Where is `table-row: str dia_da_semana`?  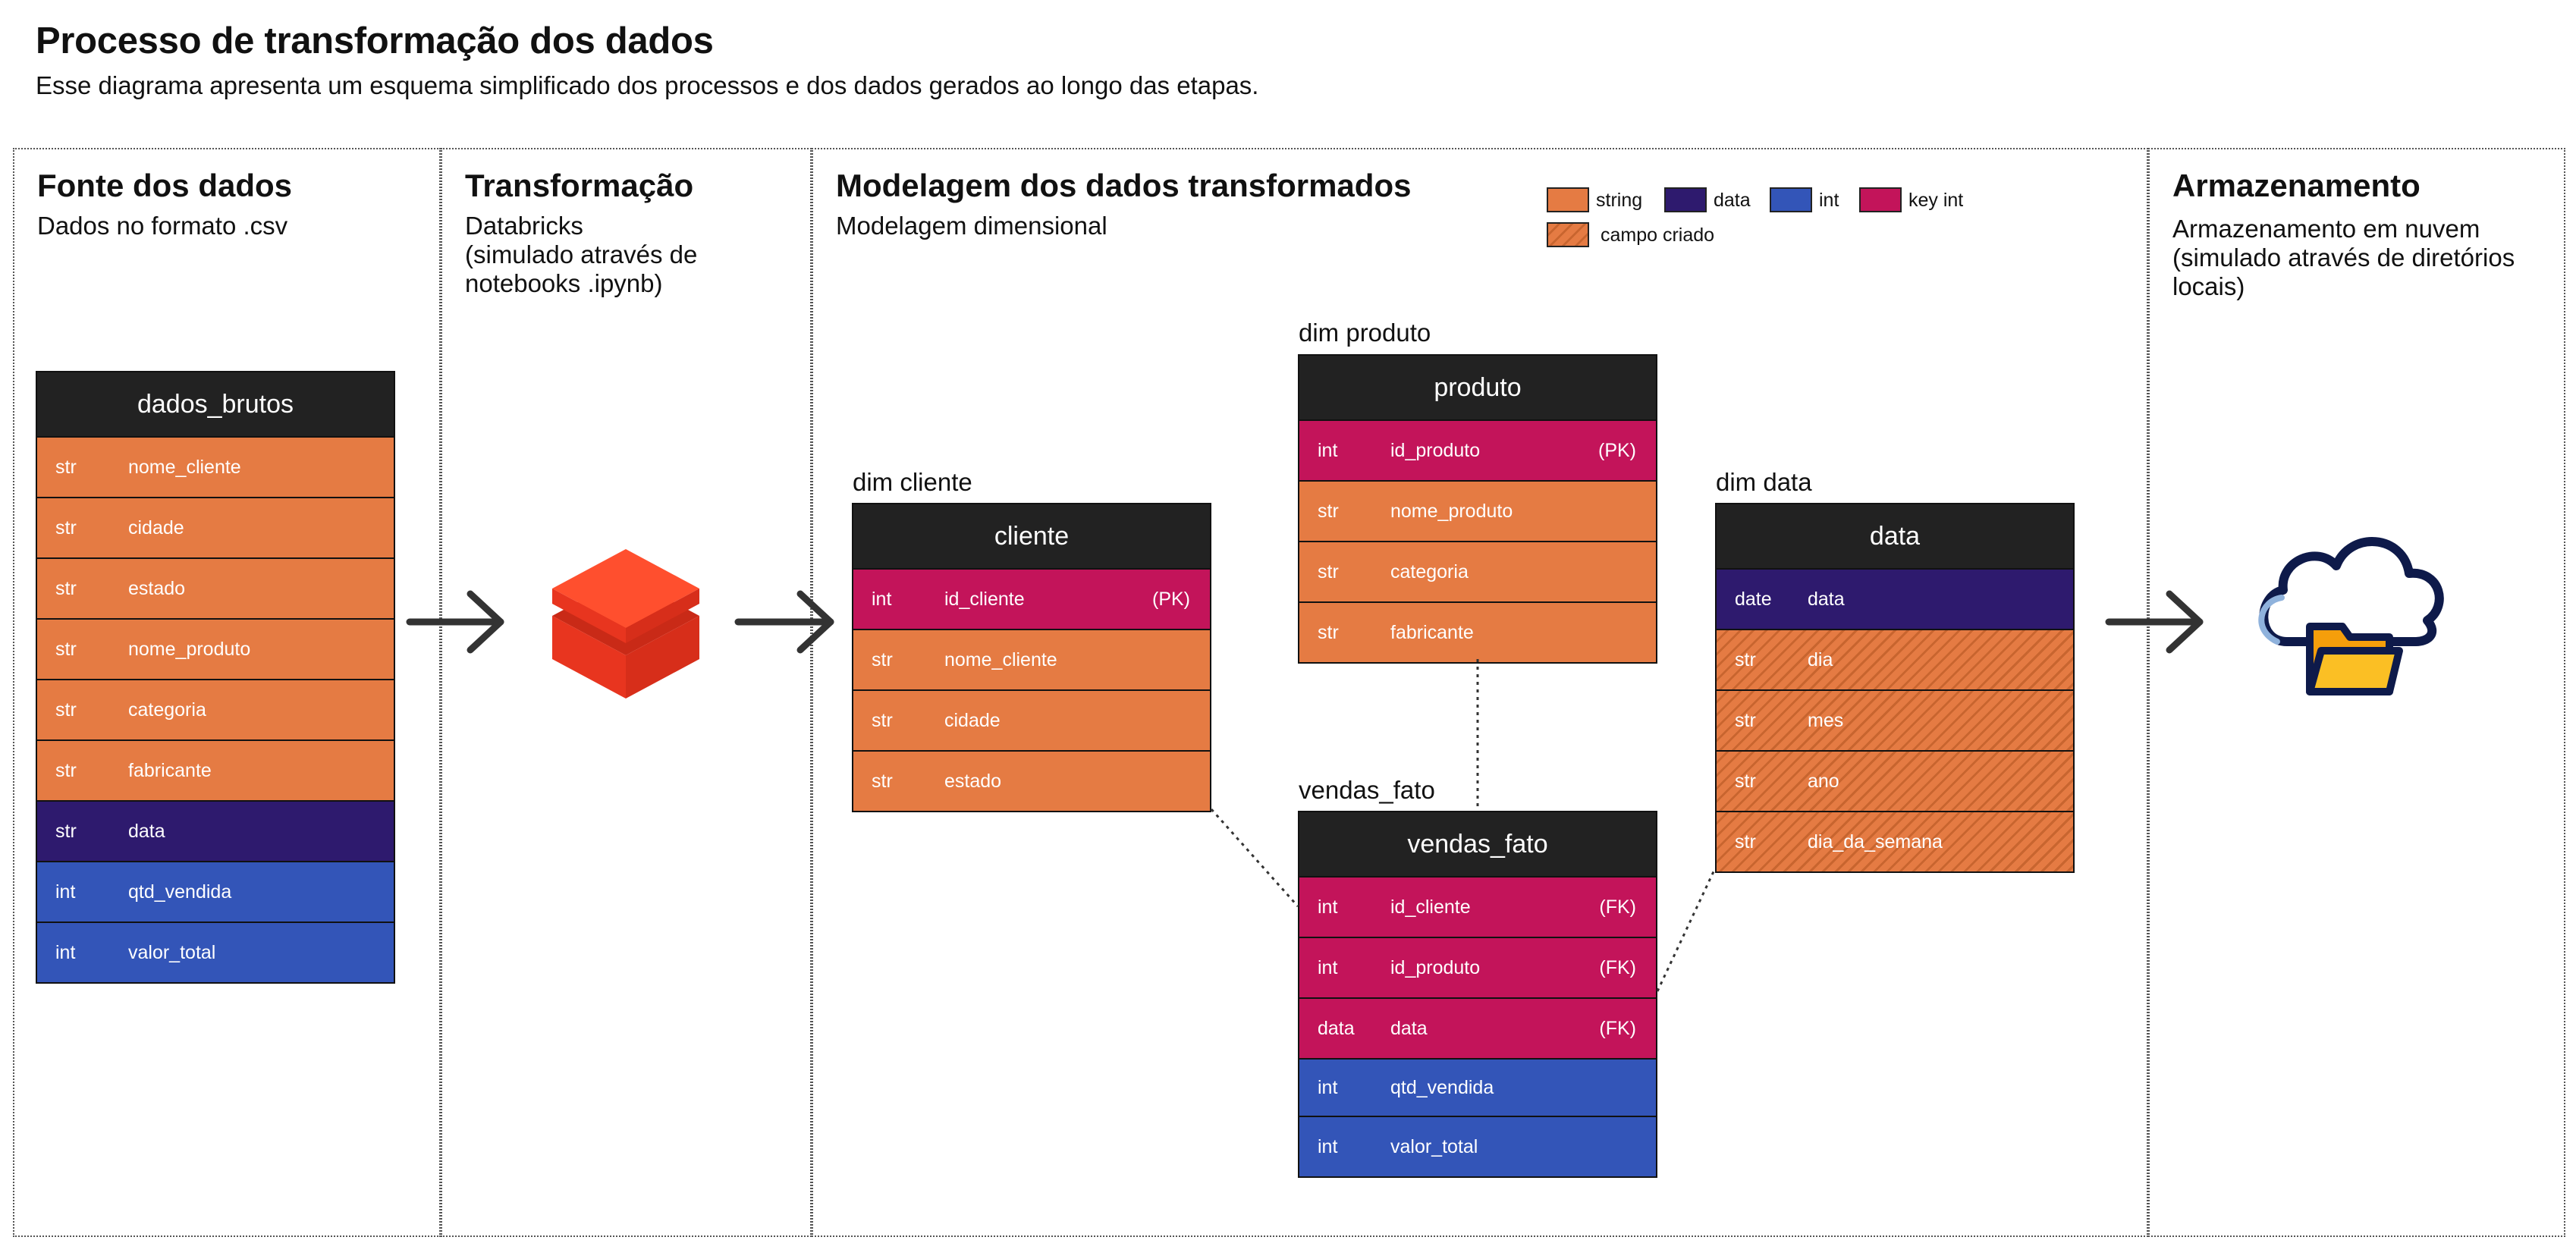
table-row: str dia_da_semana is located at coordinates (1895, 841).